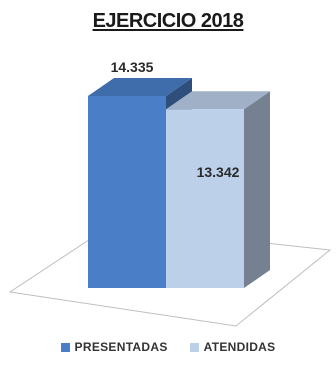  I want to click on chart-legend: PRESENTADAS ATENDIDAS, so click(168, 347).